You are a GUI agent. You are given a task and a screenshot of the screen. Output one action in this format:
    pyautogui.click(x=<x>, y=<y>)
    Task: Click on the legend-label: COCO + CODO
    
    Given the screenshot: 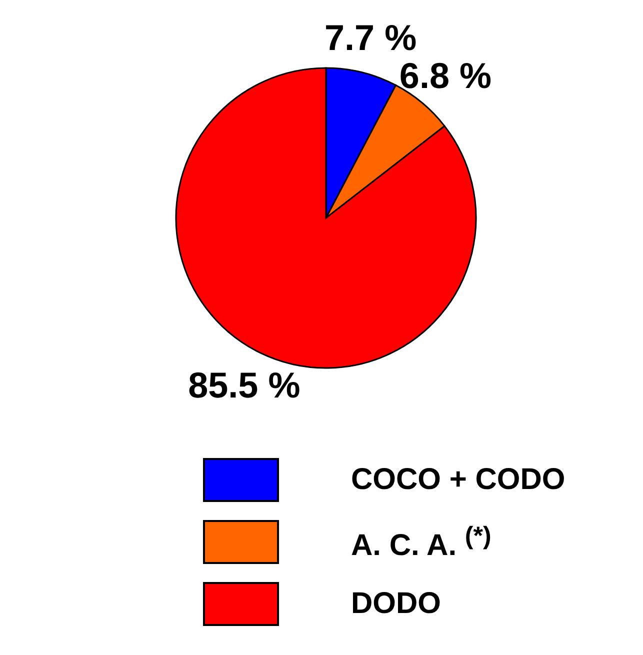 What is the action you would take?
    pyautogui.click(x=458, y=480)
    